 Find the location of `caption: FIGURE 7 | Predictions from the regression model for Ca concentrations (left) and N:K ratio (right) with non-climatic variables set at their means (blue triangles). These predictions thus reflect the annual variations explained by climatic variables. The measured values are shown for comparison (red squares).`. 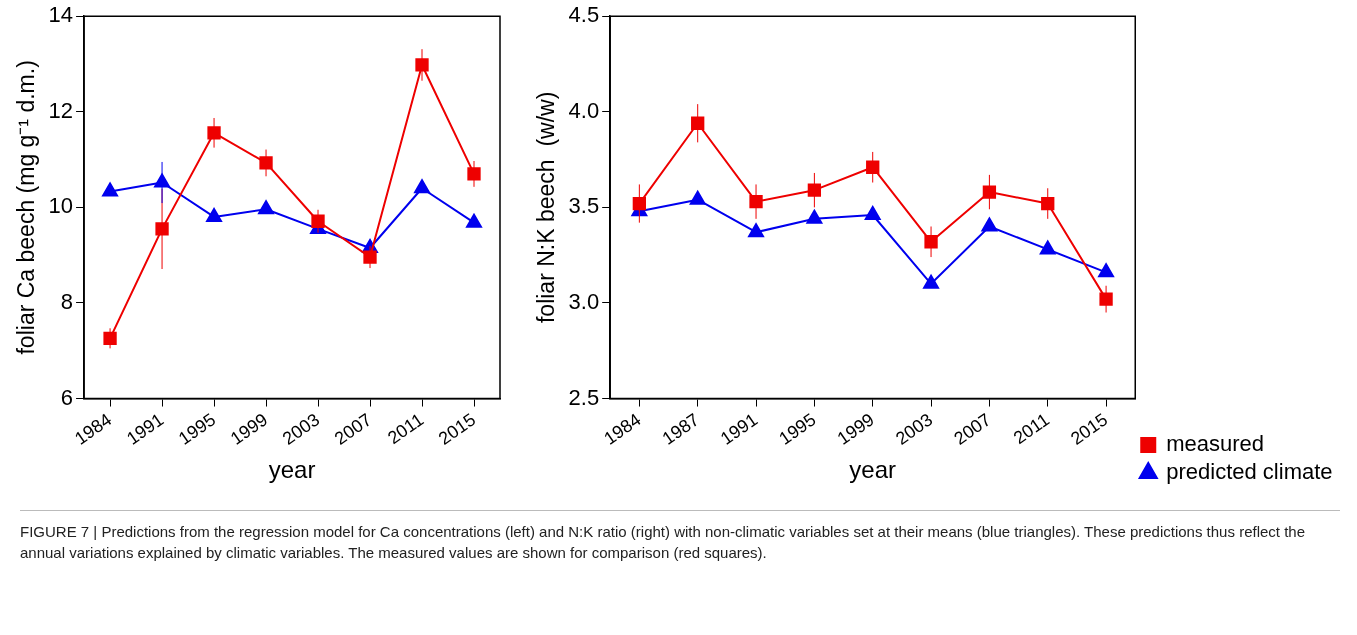

caption: FIGURE 7 | Predictions from the regression model for Ca concentrations (left) and N:K ratio (right) with non-climatic variables set at their means (blue triangles). These predictions thus reflect the annual variations explained by climatic variables. The measured values are shown for comparison (red squares). is located at coordinates (680, 536).